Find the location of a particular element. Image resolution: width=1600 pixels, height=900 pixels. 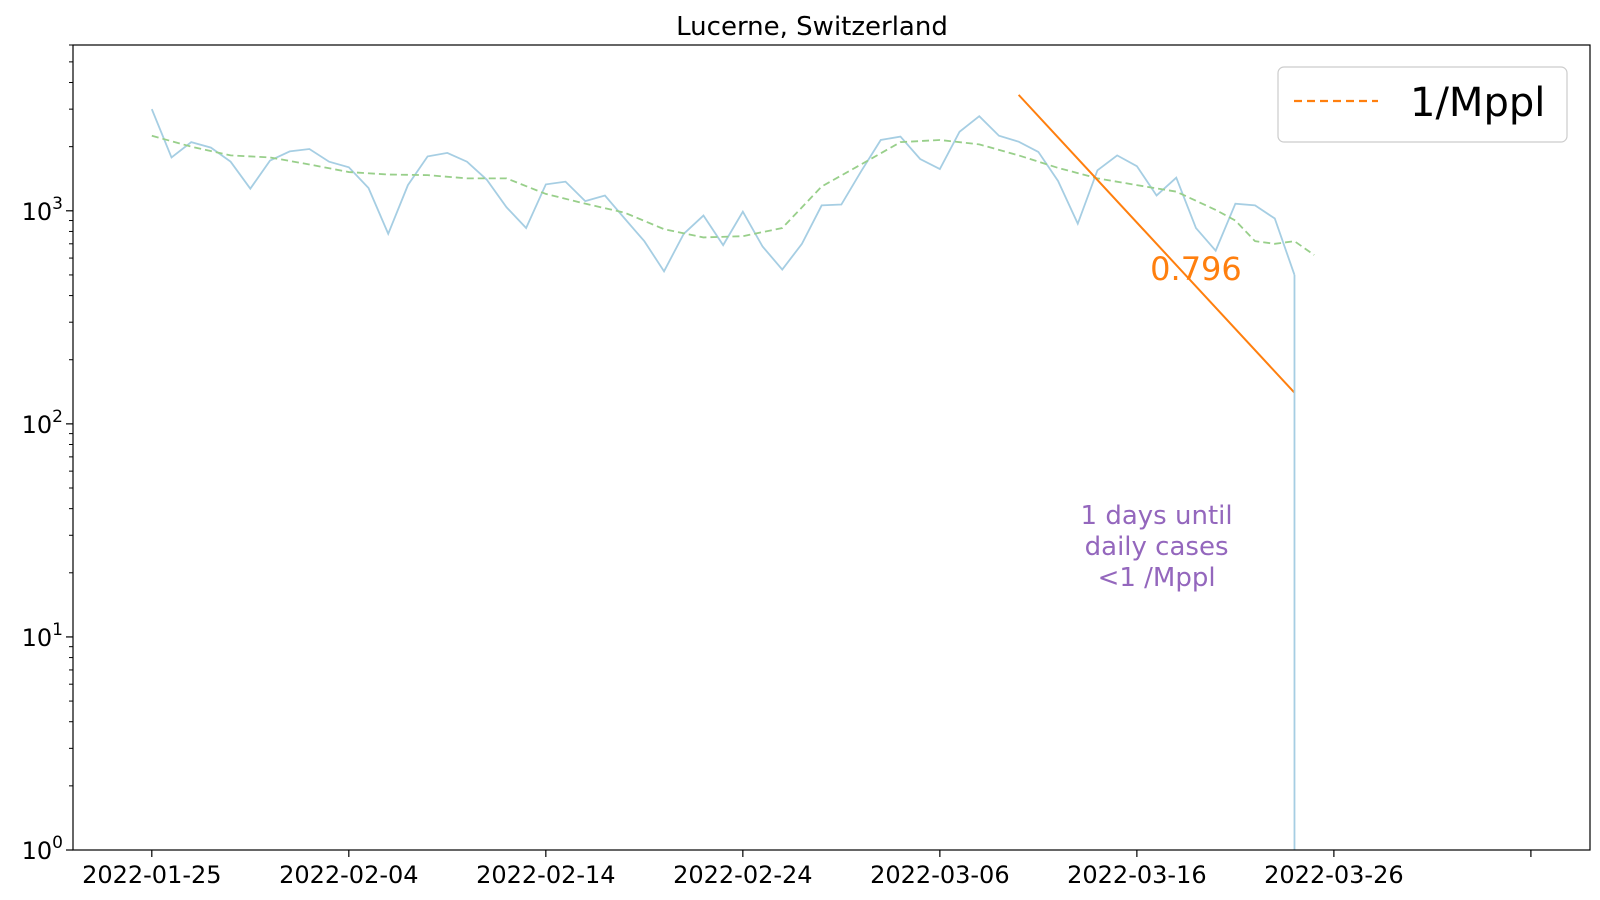

days-note-line: daily cases is located at coordinates (1157, 547).